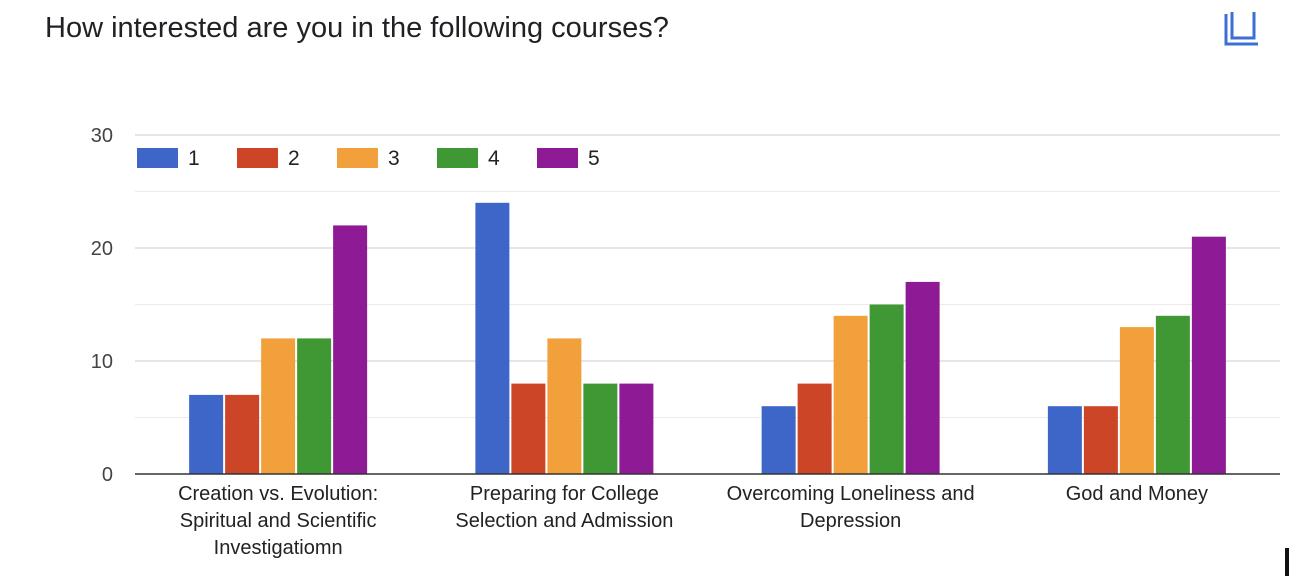  I want to click on x-category-label: God and Money, so click(1137, 494).